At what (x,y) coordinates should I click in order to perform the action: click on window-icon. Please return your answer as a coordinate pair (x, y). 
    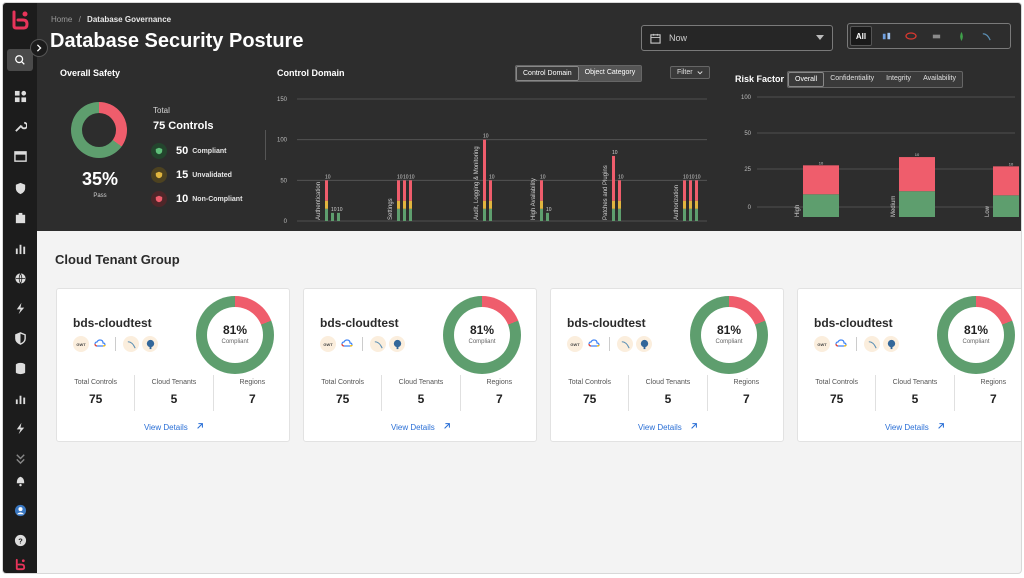
    Looking at the image, I should click on (20, 156).